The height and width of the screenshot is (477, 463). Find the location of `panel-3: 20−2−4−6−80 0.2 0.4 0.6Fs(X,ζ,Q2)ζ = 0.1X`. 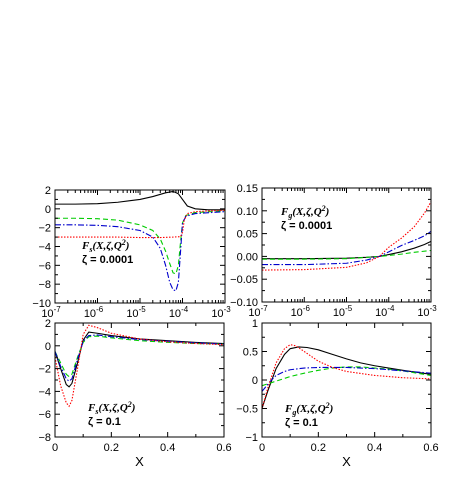

panel-3: 20−2−4−6−80 0.2 0.4 0.6Fs(X,ζ,Q2)ζ = 0.1X is located at coordinates (134, 393).